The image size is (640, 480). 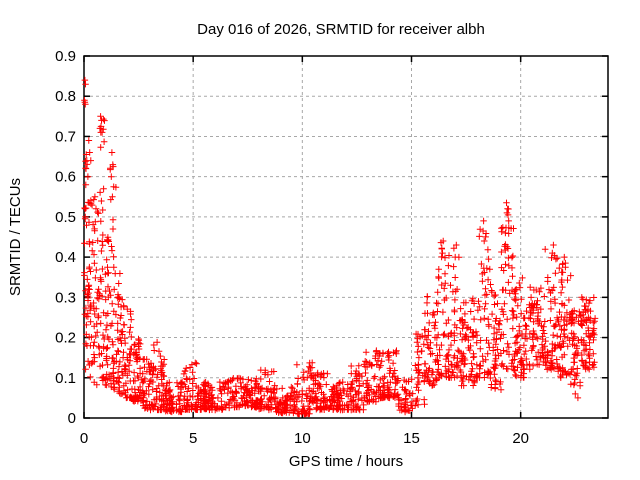 I want to click on y-tick-label: 0.1, so click(x=65, y=378).